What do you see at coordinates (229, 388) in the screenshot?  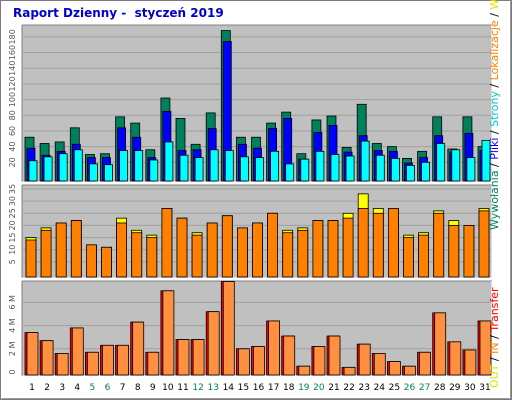 I see `day-label: 14` at bounding box center [229, 388].